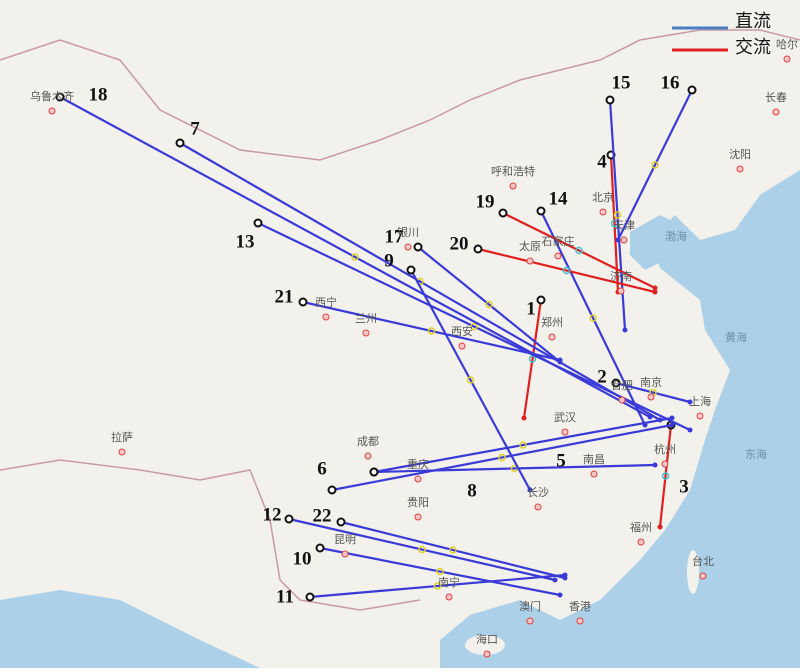 Image resolution: width=800 pixels, height=672 pixels. I want to click on route-number: 3, so click(684, 486).